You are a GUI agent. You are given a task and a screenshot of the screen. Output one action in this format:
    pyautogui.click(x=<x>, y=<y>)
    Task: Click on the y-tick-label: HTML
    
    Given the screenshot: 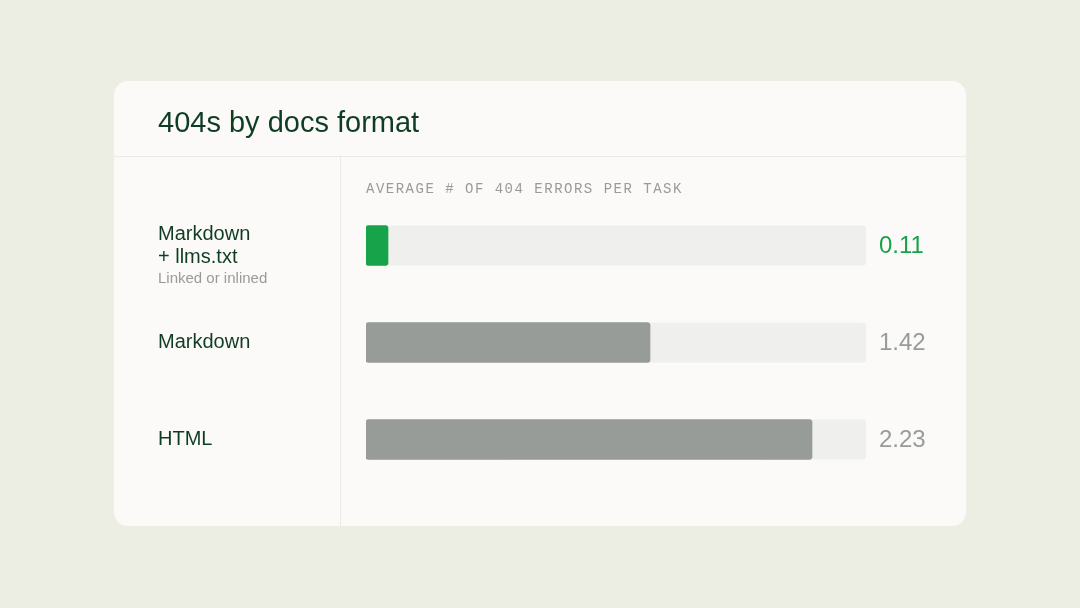 What is the action you would take?
    pyautogui.click(x=185, y=438)
    